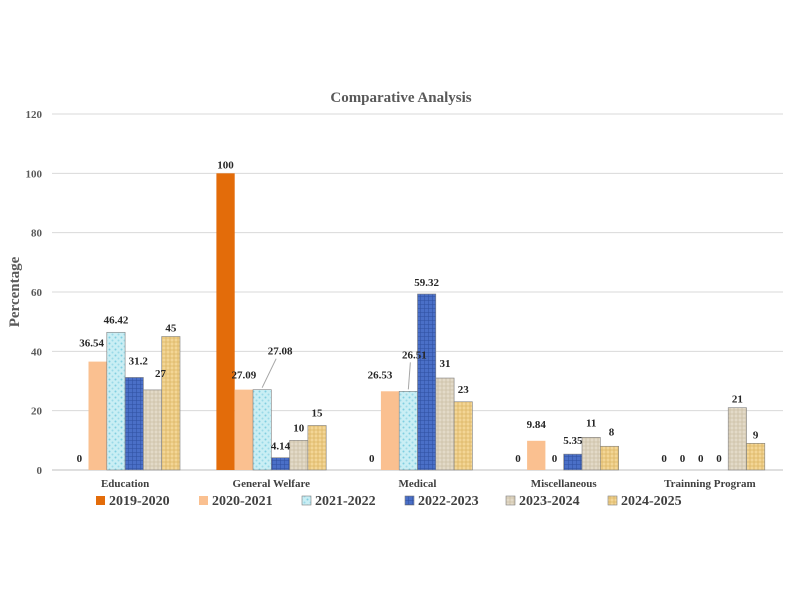 The height and width of the screenshot is (600, 800). I want to click on y-tick-label: 120, so click(34, 115).